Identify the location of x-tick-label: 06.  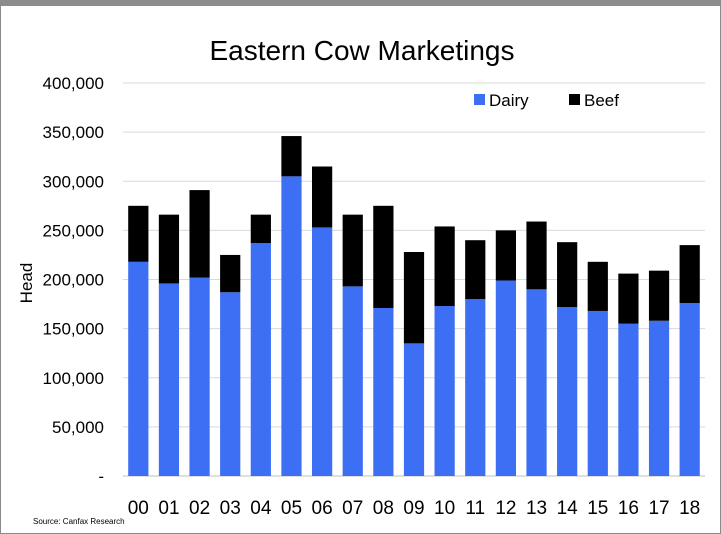
(322, 508).